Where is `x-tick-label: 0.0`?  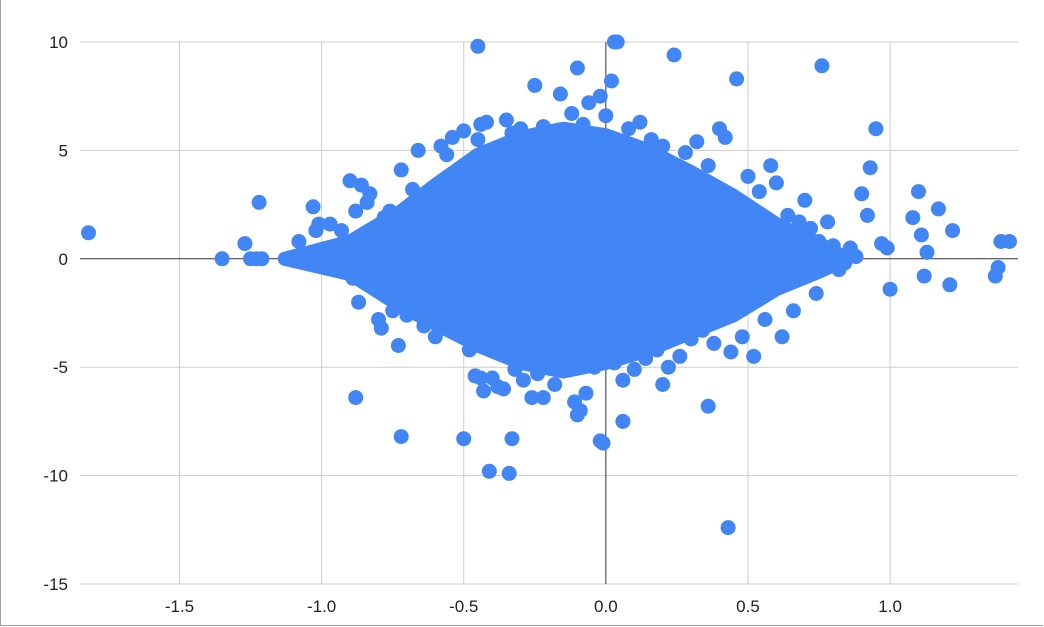
x-tick-label: 0.0 is located at coordinates (606, 606).